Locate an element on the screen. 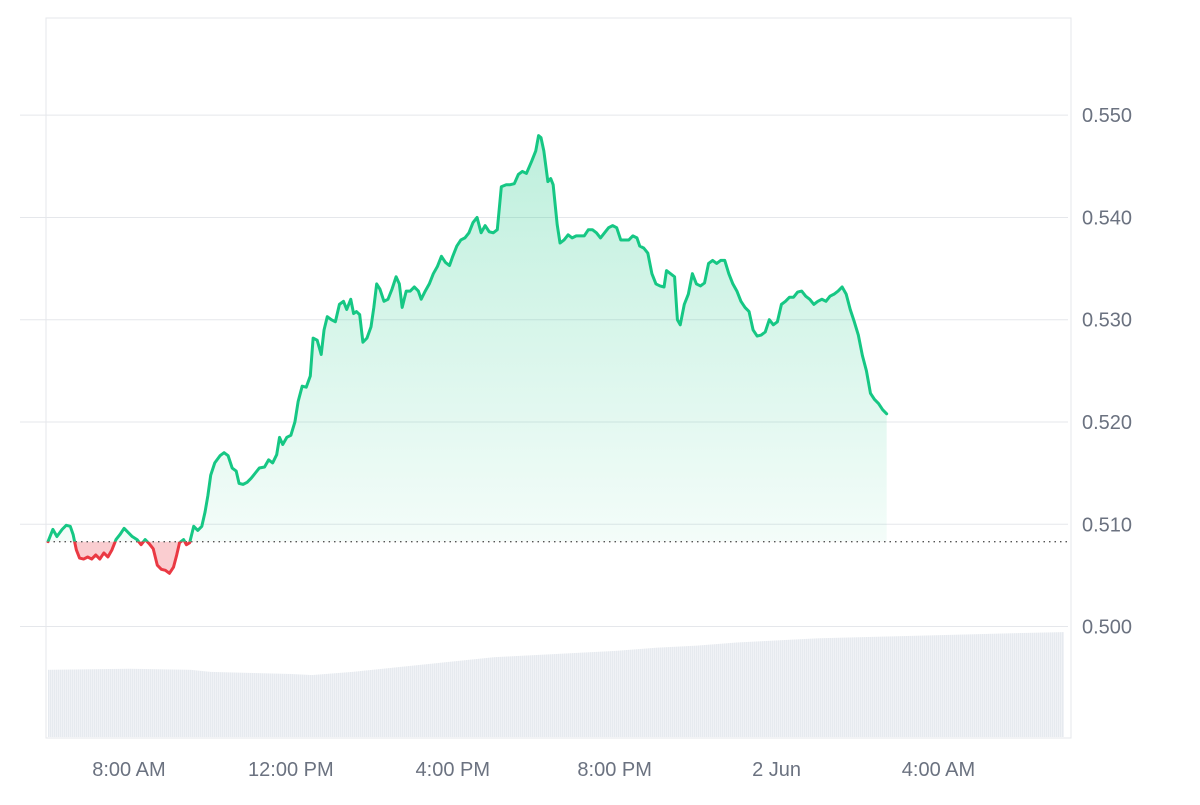 The height and width of the screenshot is (805, 1200). x-tick-label-3: 8:00 PM is located at coordinates (614, 770).